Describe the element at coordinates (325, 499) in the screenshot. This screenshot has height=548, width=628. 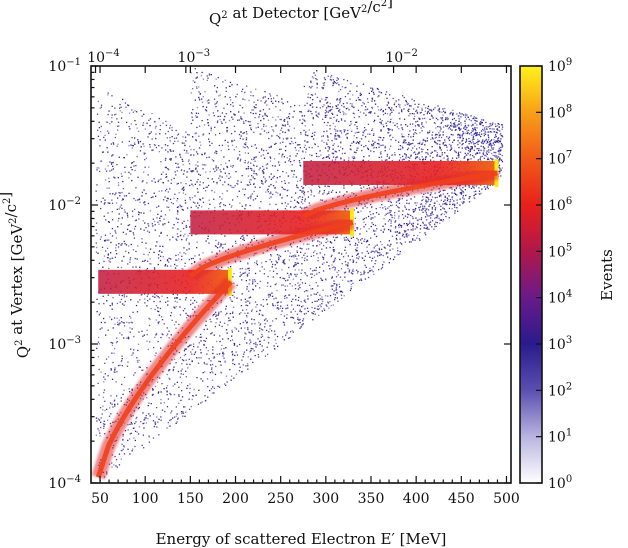
I see `x-tick-label: 300` at that location.